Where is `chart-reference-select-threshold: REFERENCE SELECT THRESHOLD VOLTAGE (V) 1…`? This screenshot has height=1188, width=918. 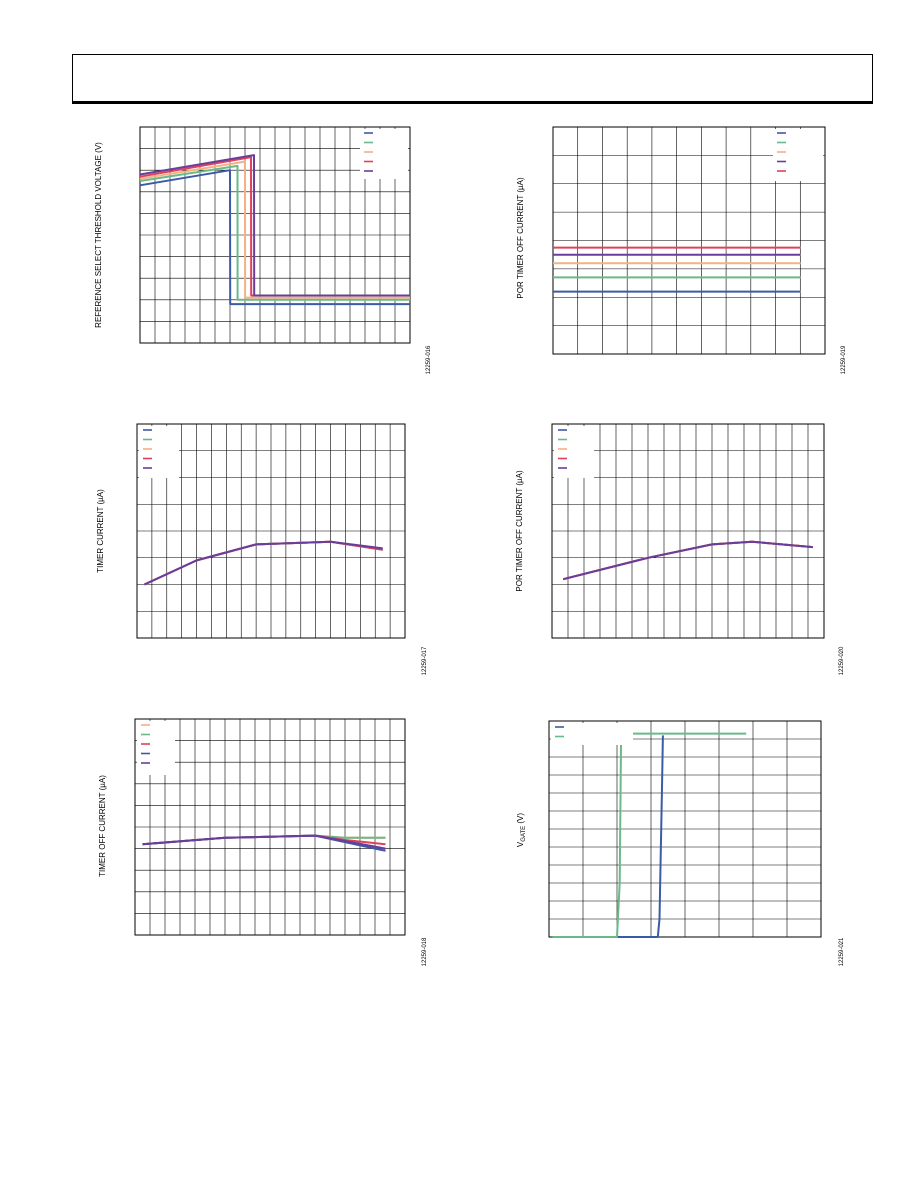
chart-reference-select-threshold: REFERENCE SELECT THRESHOLD VOLTAGE (V) 1… is located at coordinates (263, 250).